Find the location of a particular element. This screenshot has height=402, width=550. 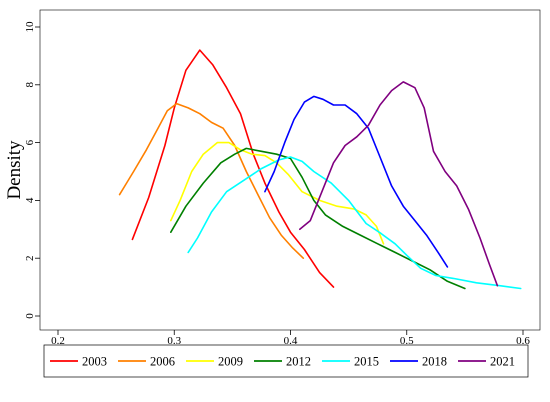

series-line-2018 is located at coordinates (356, 181).